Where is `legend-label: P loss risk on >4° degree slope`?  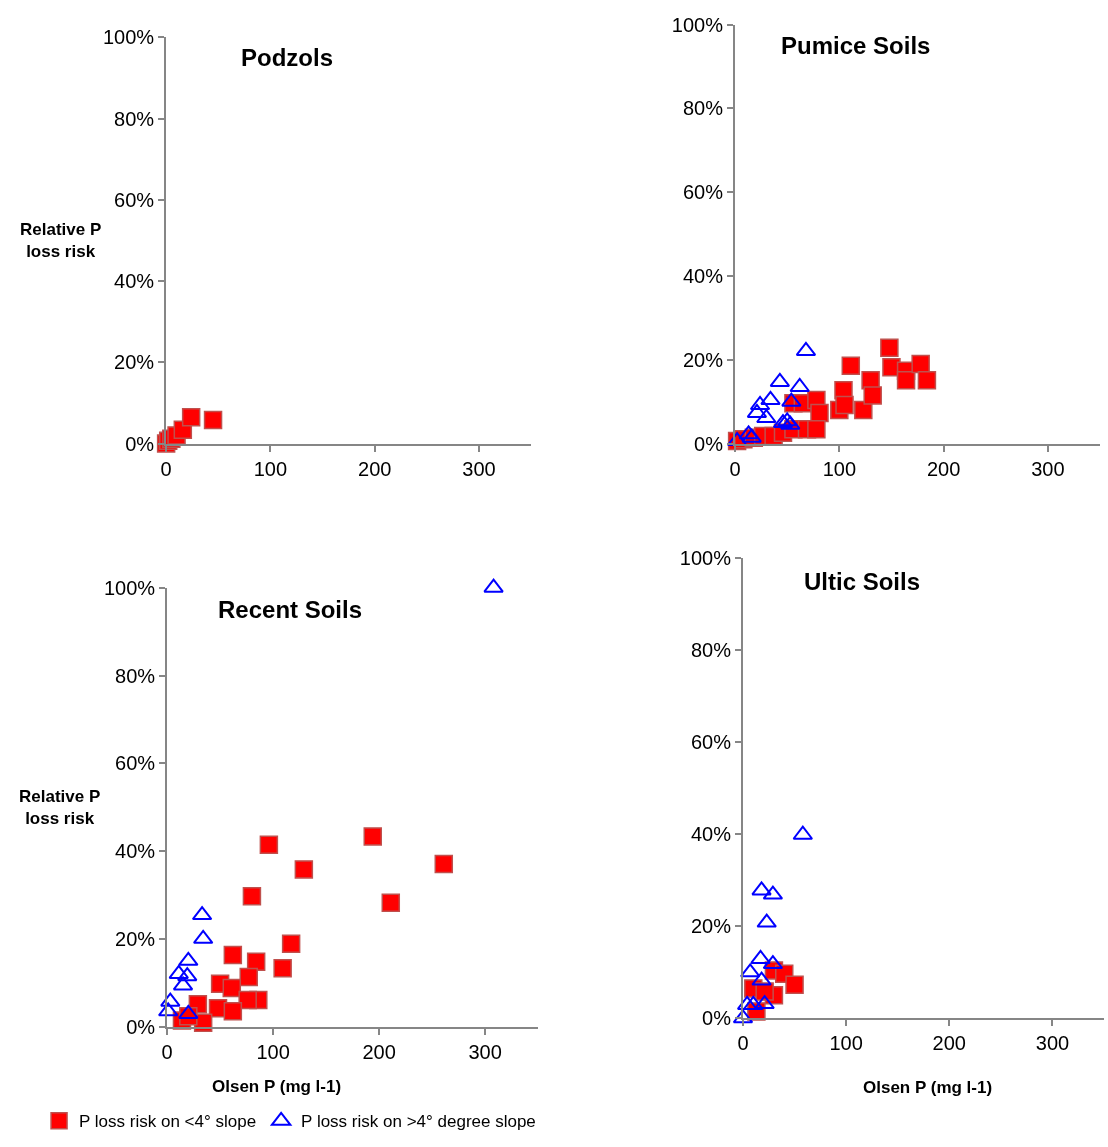
legend-label: P loss risk on >4° degree slope is located at coordinates (418, 1122).